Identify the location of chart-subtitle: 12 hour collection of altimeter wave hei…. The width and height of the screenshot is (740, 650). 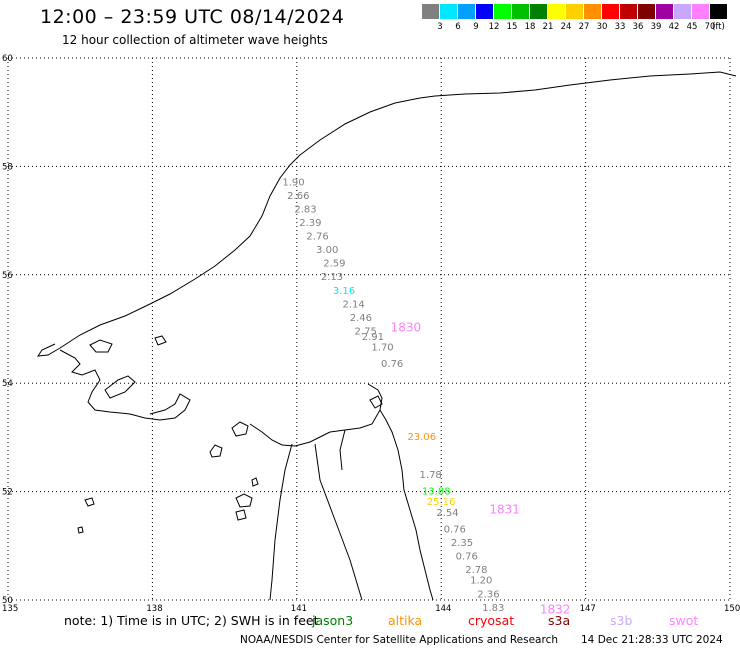
(195, 40).